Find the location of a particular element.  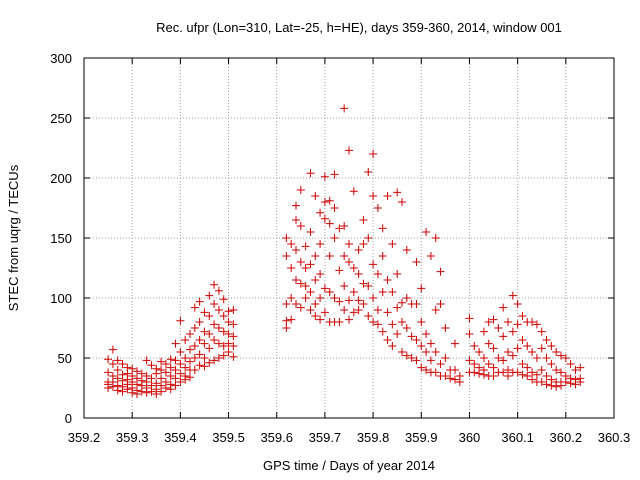

x-tick-label: 360 is located at coordinates (470, 437).